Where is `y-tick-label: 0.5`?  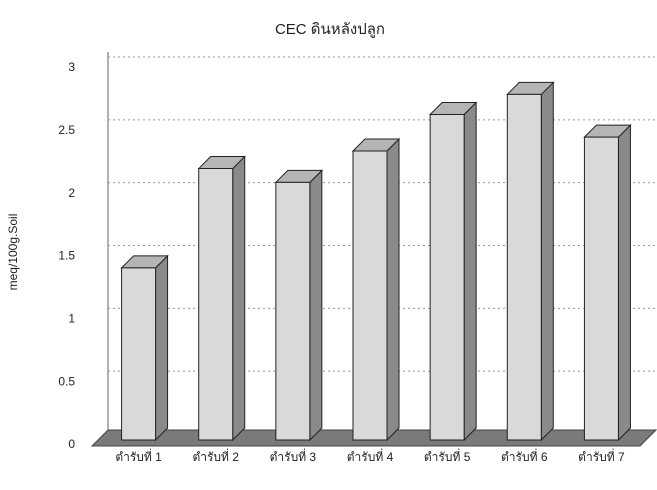
y-tick-label: 0.5 is located at coordinates (66, 381).